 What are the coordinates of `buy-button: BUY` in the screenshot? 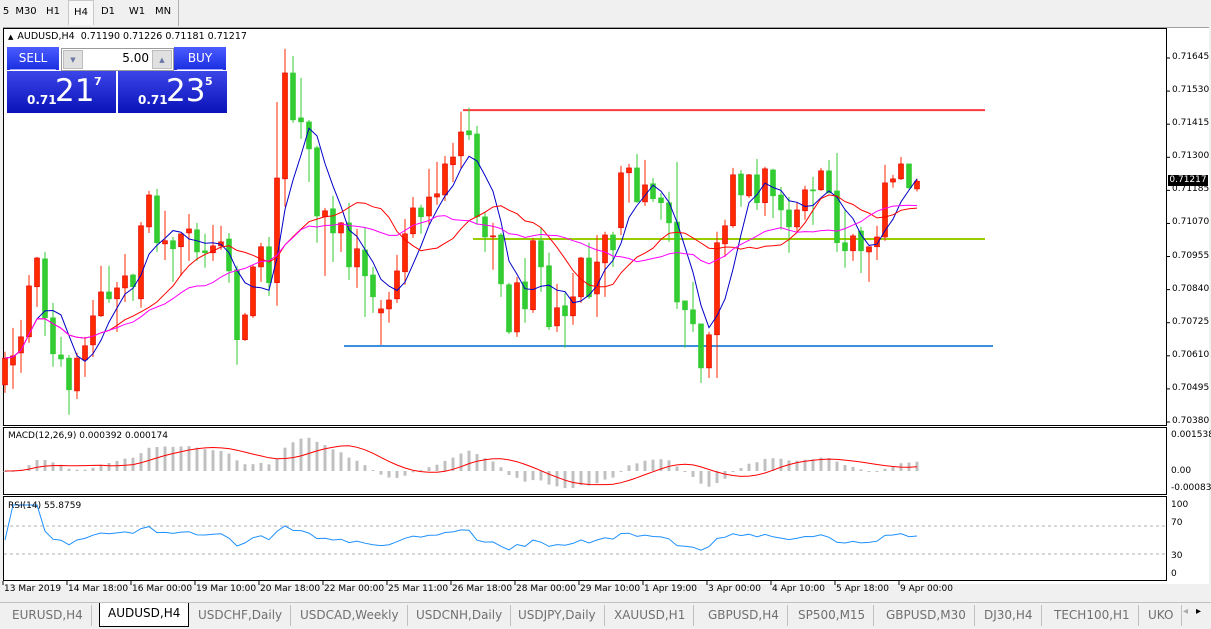 It's located at (200, 58).